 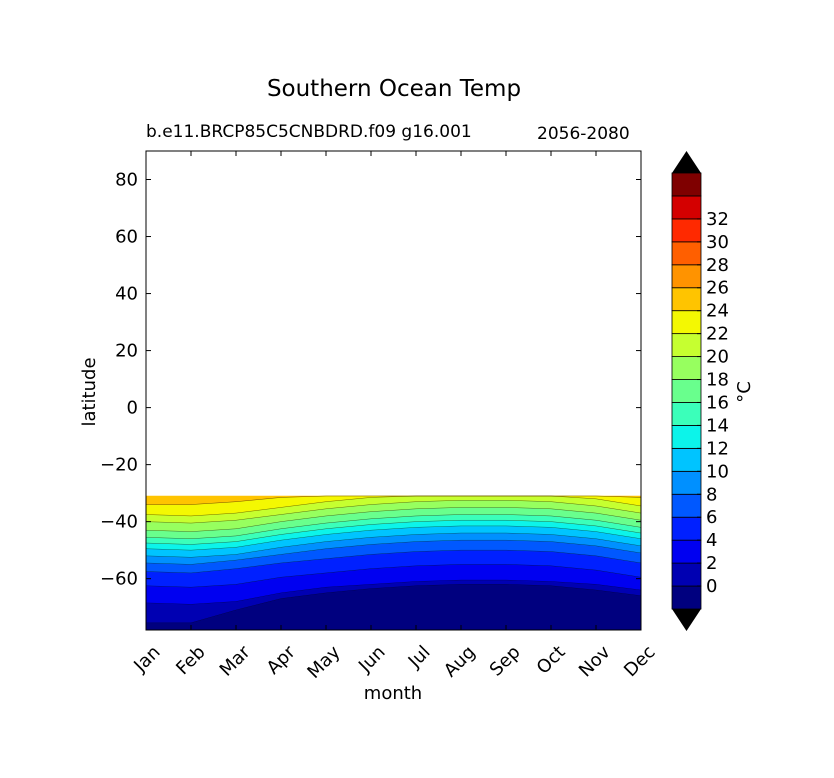 What do you see at coordinates (146, 659) in the screenshot?
I see `x-tick-label: Jan` at bounding box center [146, 659].